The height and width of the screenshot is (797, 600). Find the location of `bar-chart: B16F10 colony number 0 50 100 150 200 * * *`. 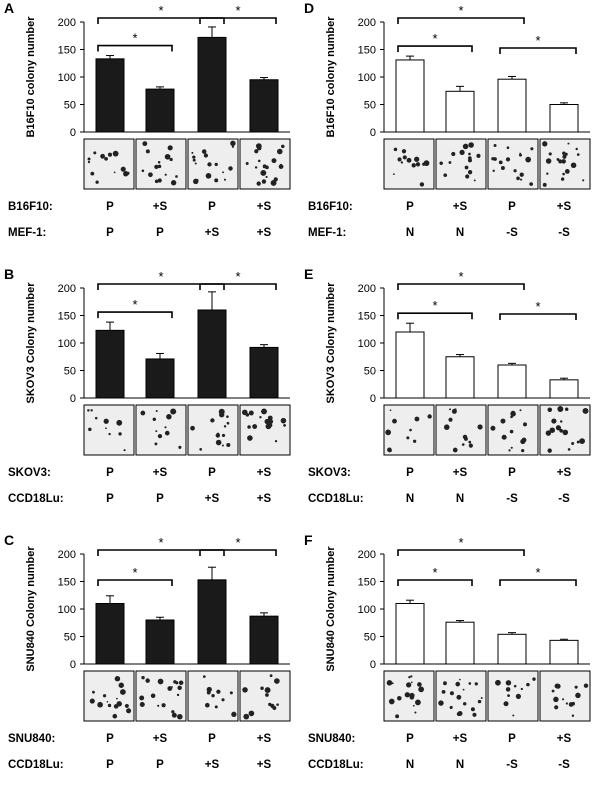

bar-chart: B16F10 colony number 0 50 100 150 200 * * * is located at coordinates (458, 96).